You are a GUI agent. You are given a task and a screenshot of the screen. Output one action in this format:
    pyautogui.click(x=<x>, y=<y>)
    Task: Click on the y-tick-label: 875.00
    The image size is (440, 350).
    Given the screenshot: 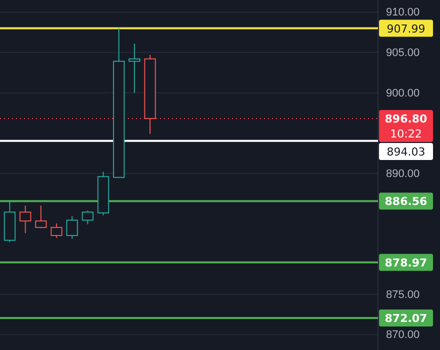 What is the action you would take?
    pyautogui.click(x=403, y=294)
    